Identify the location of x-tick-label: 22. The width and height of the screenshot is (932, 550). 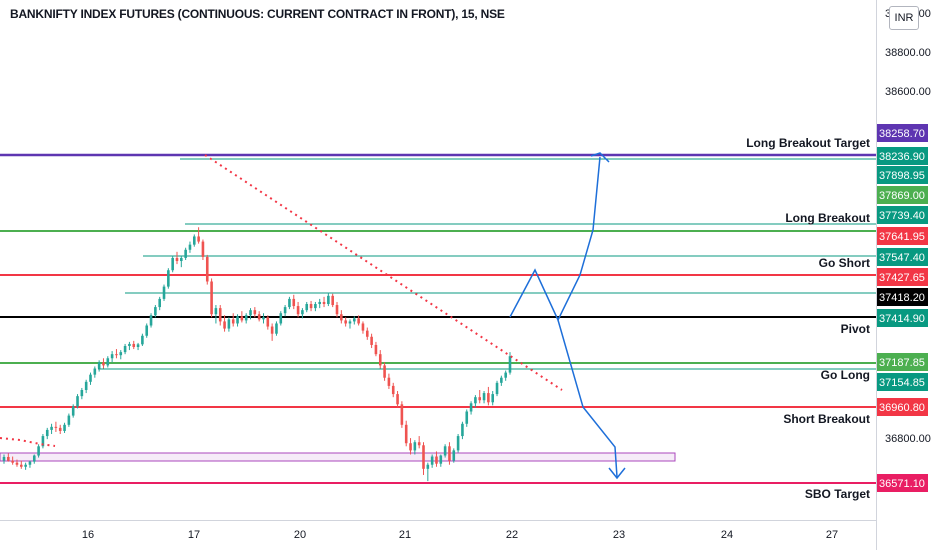
(512, 535).